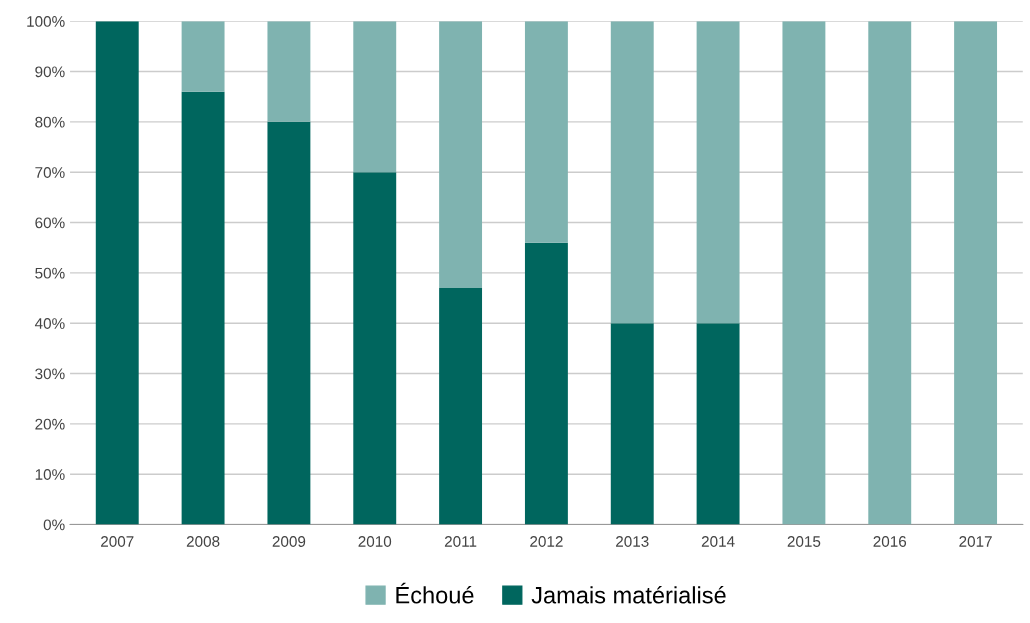  Describe the element at coordinates (50, 424) in the screenshot. I see `y-tick-label: 20%` at that location.